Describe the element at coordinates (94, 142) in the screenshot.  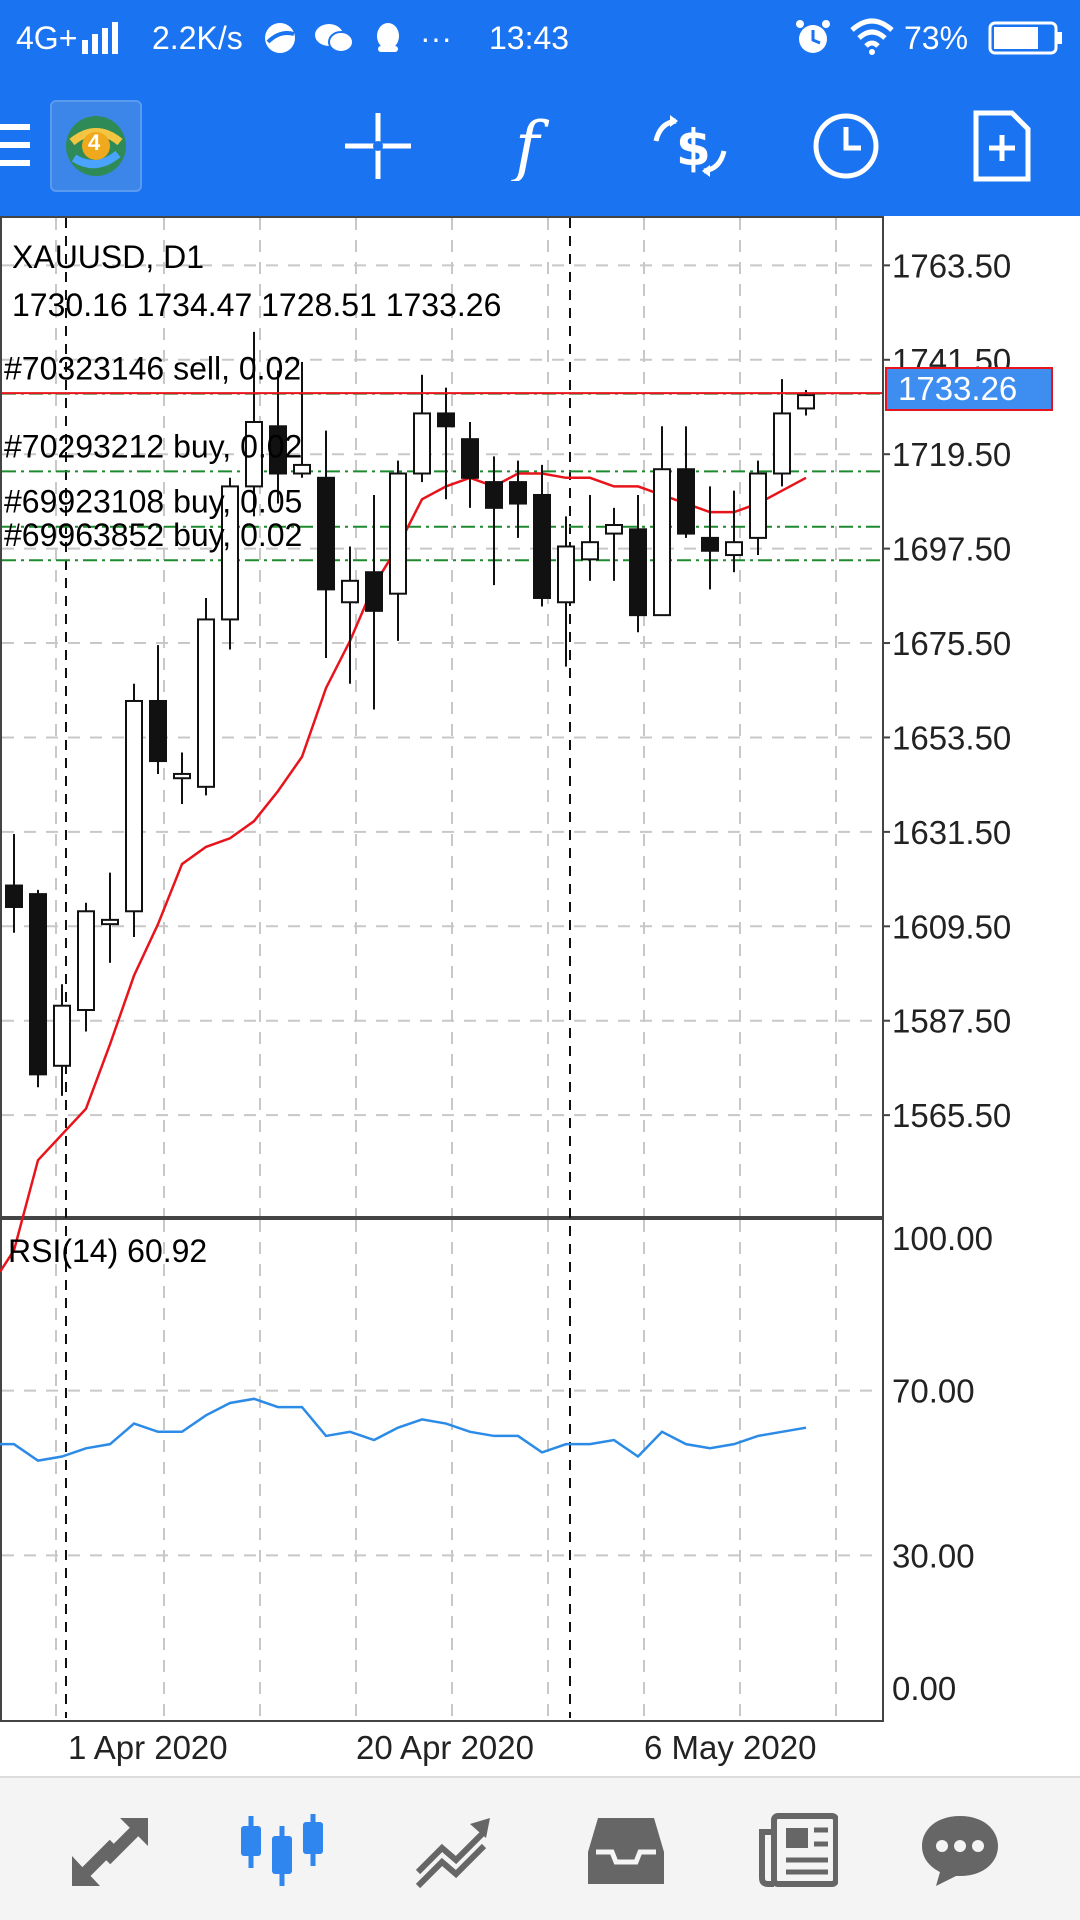
I see `app-badge: 4` at that location.